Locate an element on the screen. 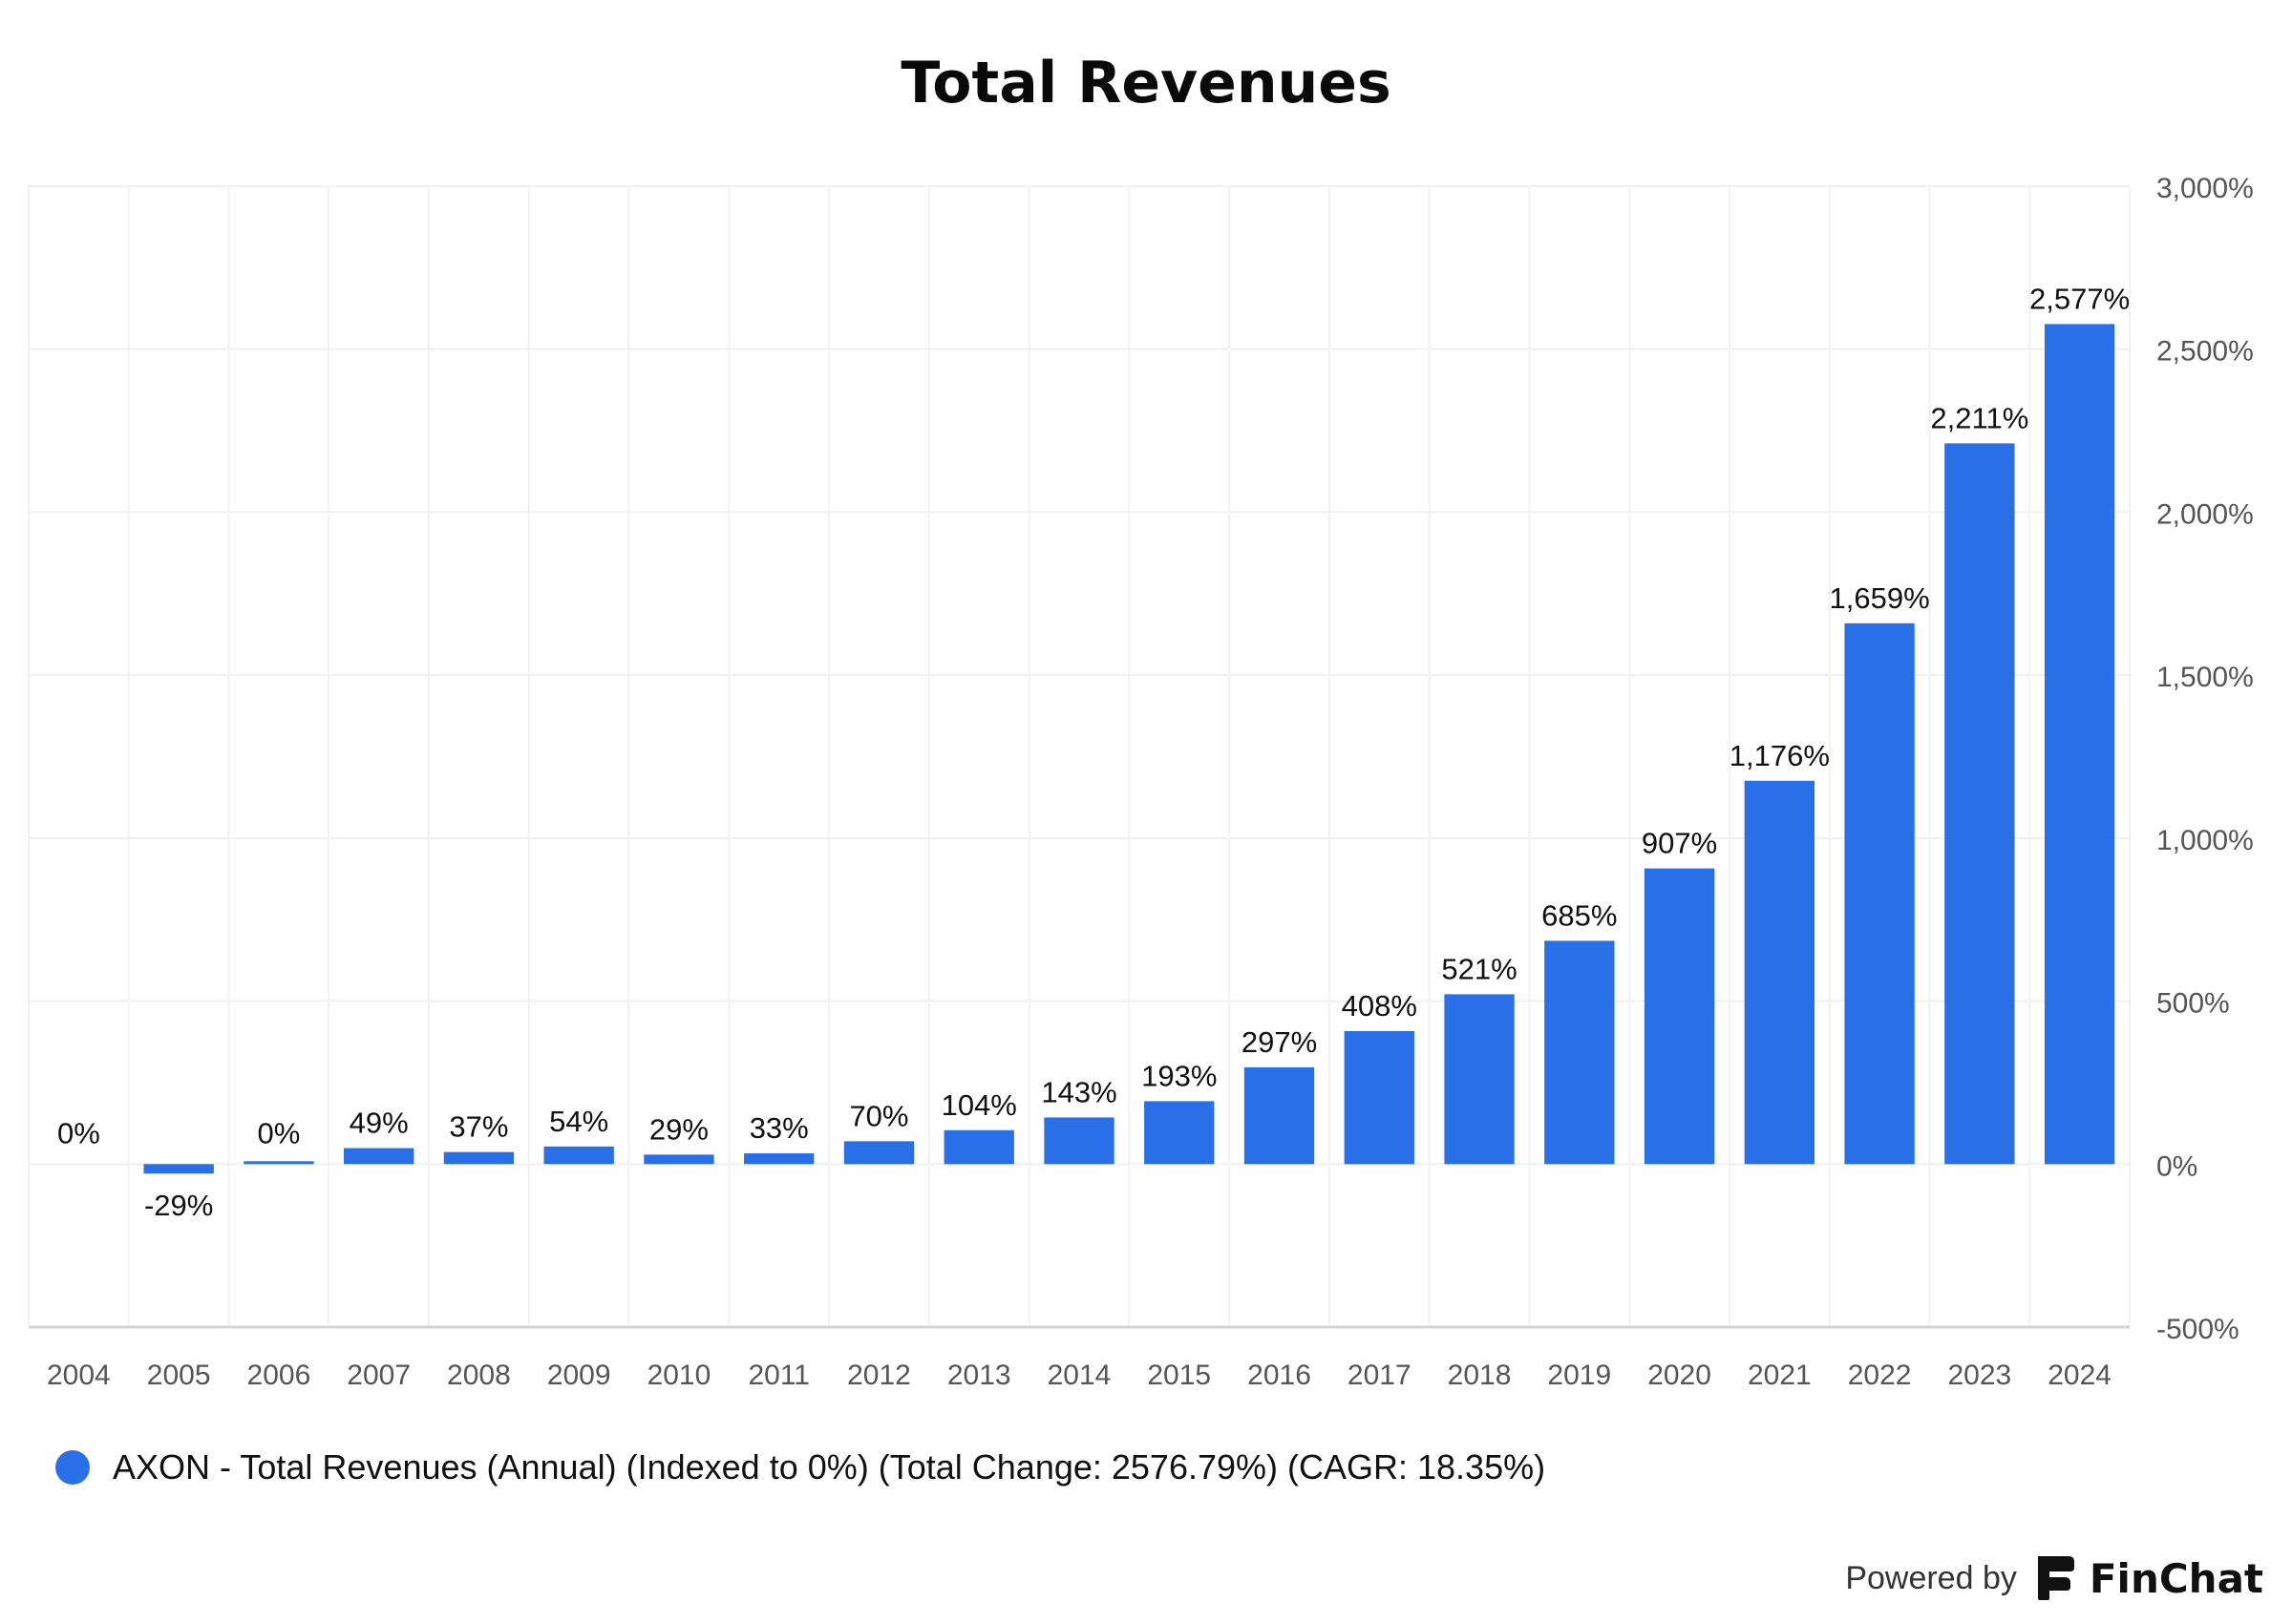  bar-2009 is located at coordinates (578, 1155).